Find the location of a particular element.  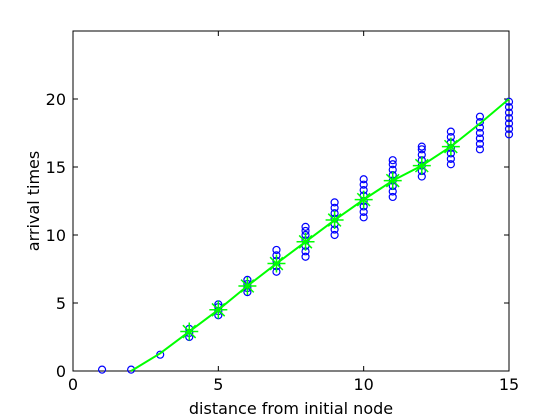

y-axis-label: arrival times is located at coordinates (33, 201).